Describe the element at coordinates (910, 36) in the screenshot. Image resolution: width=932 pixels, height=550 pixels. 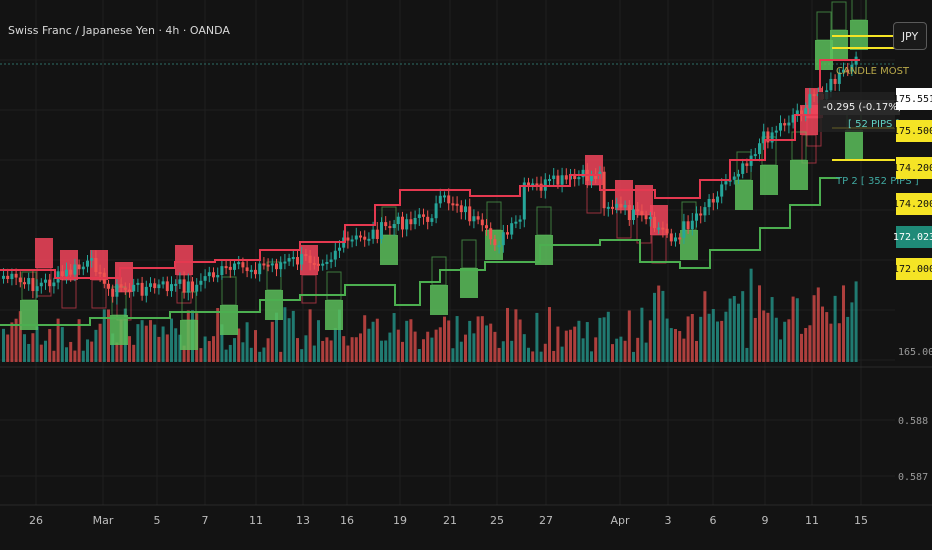
I see `currency-button: JPY` at that location.